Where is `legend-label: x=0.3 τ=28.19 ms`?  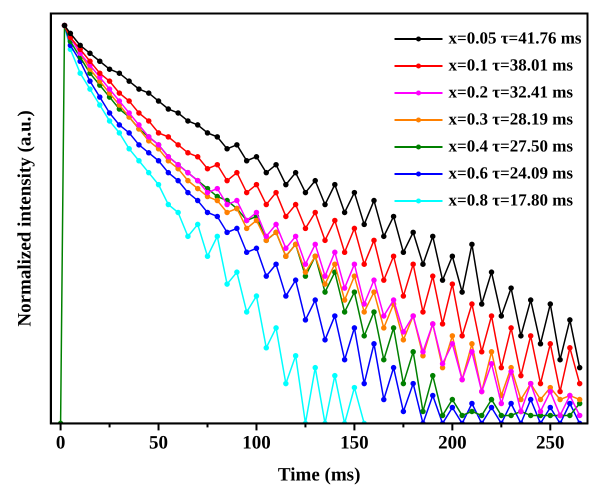
legend-label: x=0.3 τ=28.19 ms is located at coordinates (511, 118).